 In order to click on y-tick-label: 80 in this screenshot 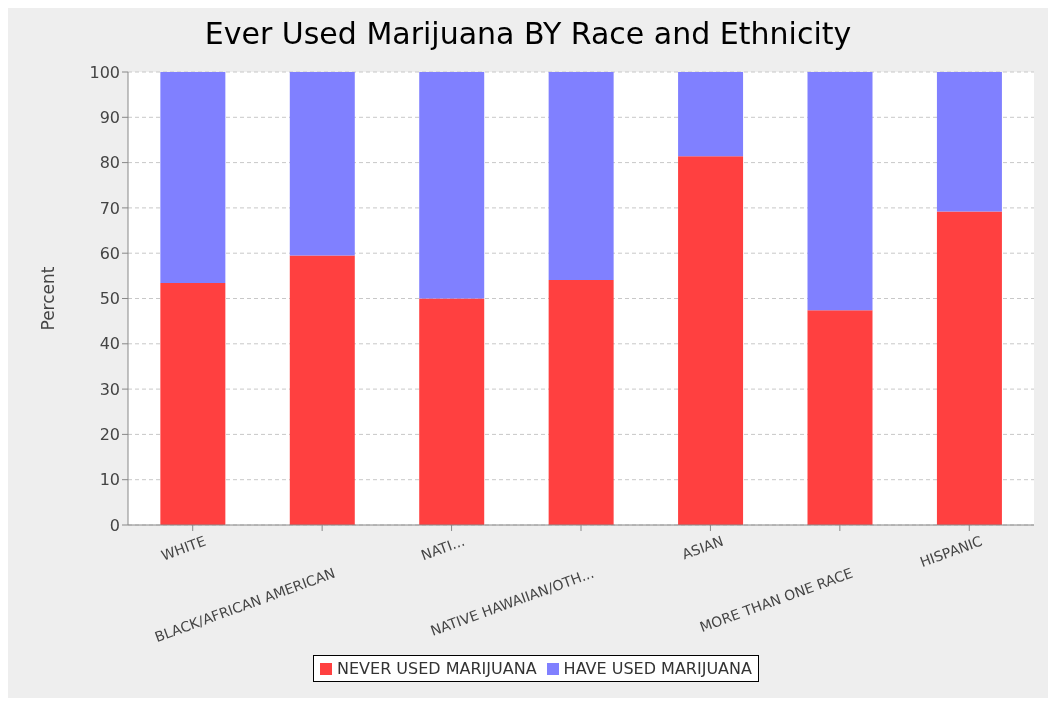, I will do `click(109, 163)`.